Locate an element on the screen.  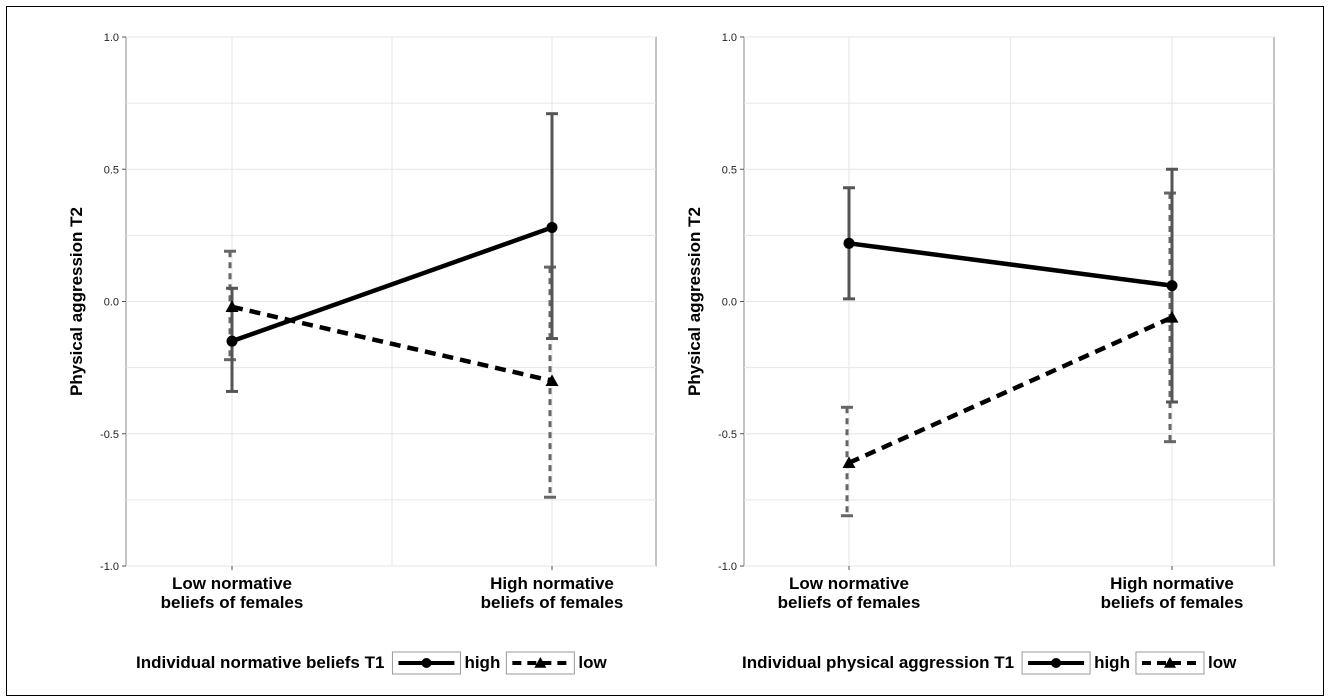
legend-title: Individual physical aggression T1 is located at coordinates (878, 662).